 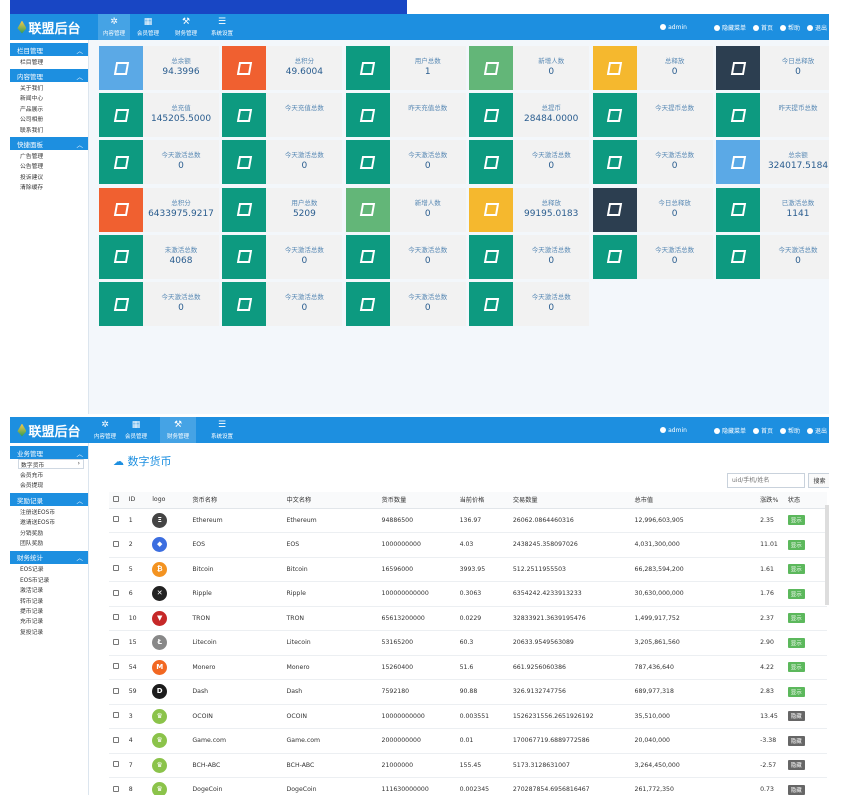 What do you see at coordinates (49, 474) in the screenshot?
I see `sidebar-item: 会员充币` at bounding box center [49, 474].